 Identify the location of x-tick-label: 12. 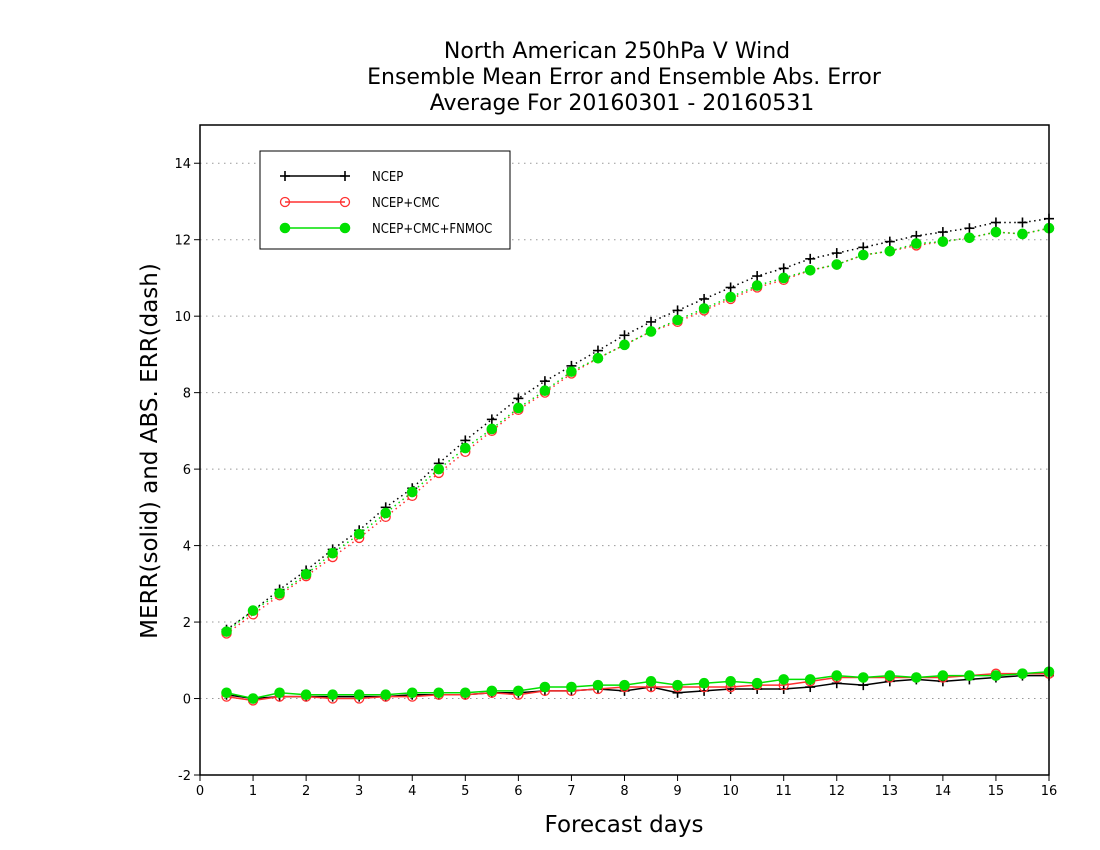
(836, 791).